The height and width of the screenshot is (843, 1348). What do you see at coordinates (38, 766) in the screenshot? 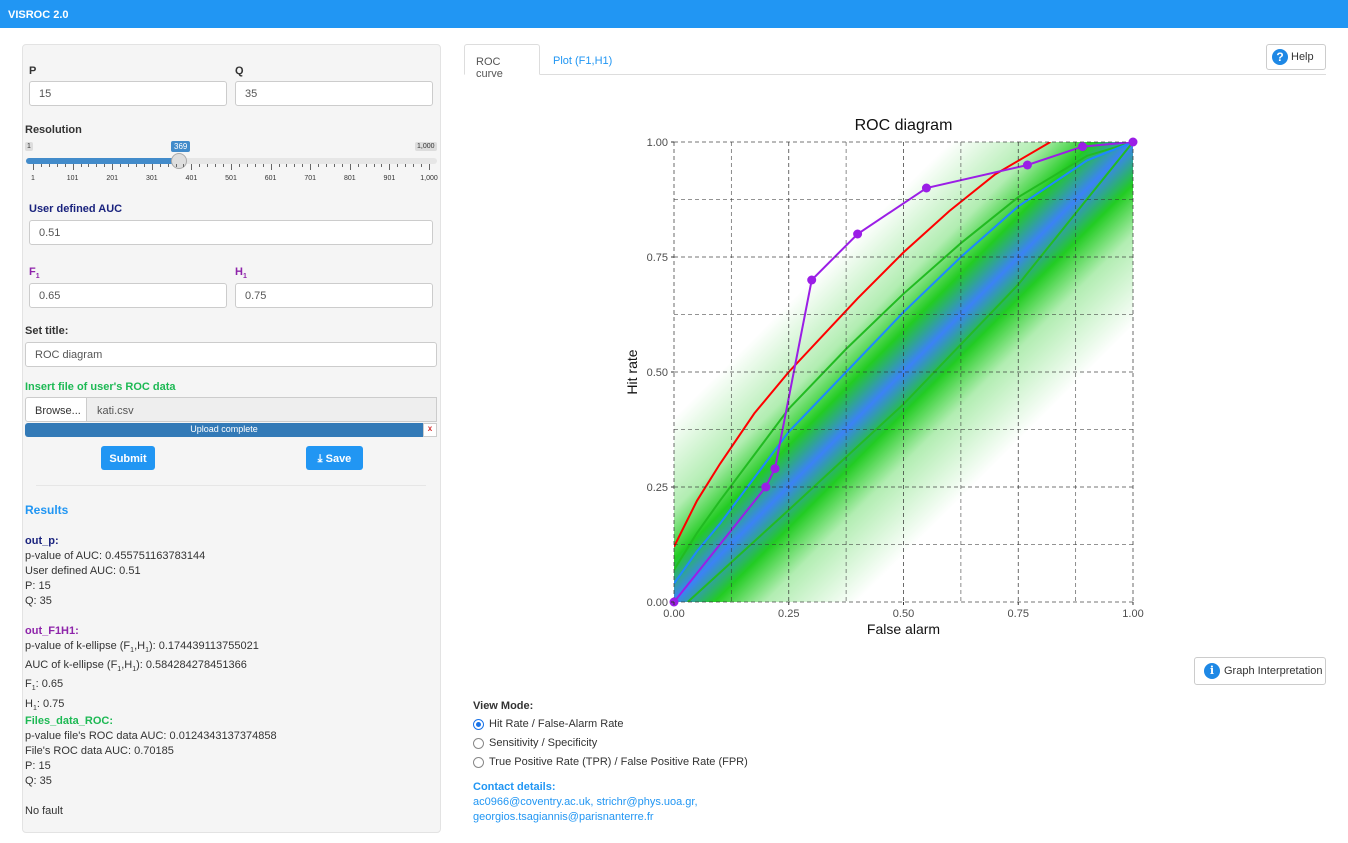
I see `files-line: P: 15` at bounding box center [38, 766].